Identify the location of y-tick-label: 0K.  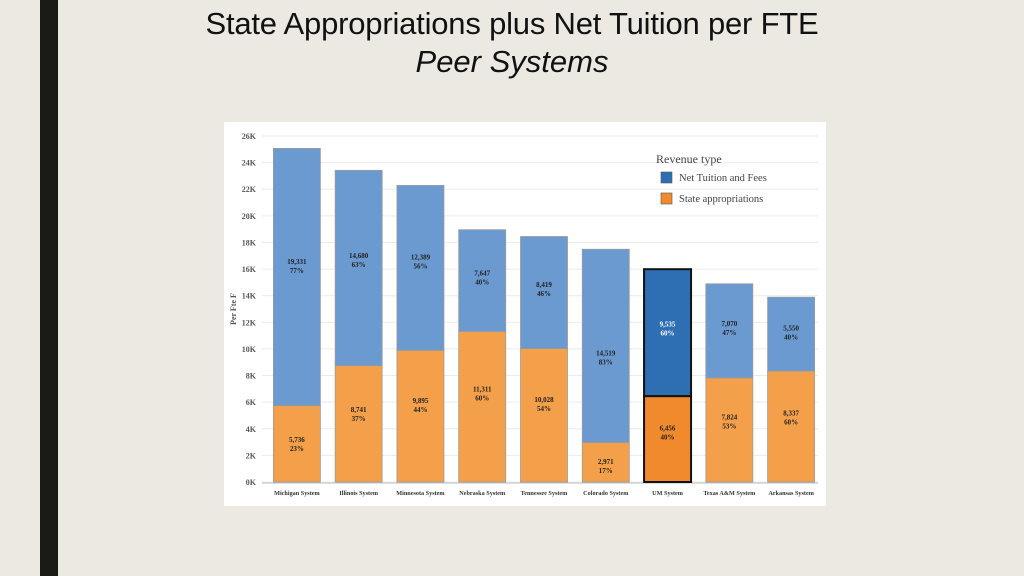
(251, 482).